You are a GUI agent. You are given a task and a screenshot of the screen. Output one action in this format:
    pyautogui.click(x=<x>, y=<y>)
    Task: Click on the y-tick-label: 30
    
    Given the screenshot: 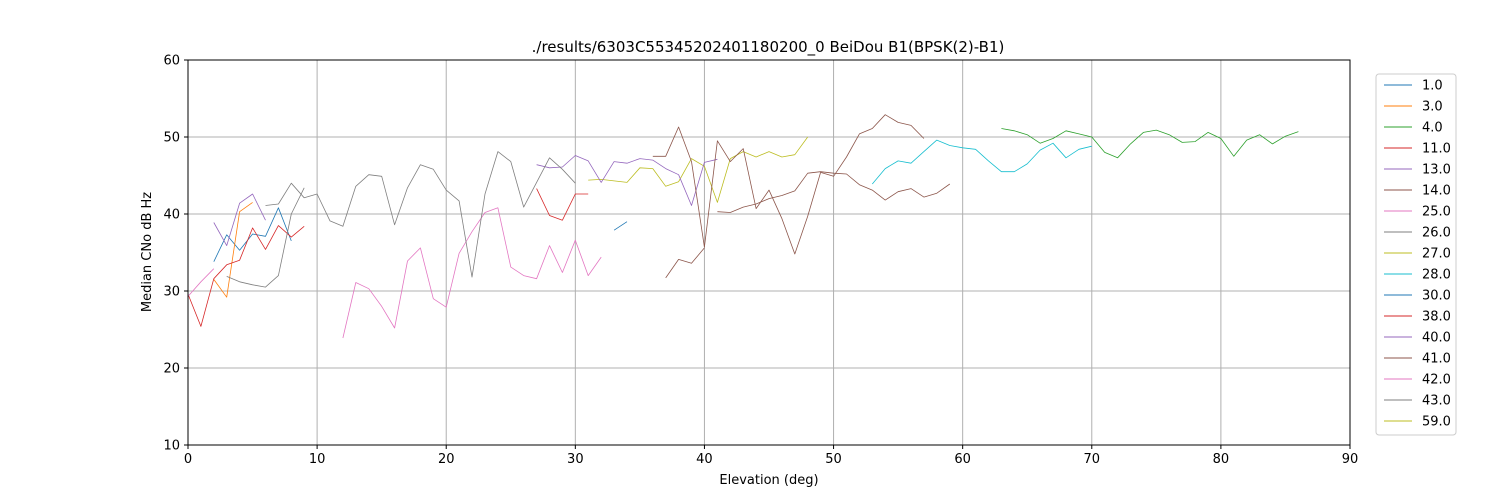 What is the action you would take?
    pyautogui.click(x=171, y=292)
    